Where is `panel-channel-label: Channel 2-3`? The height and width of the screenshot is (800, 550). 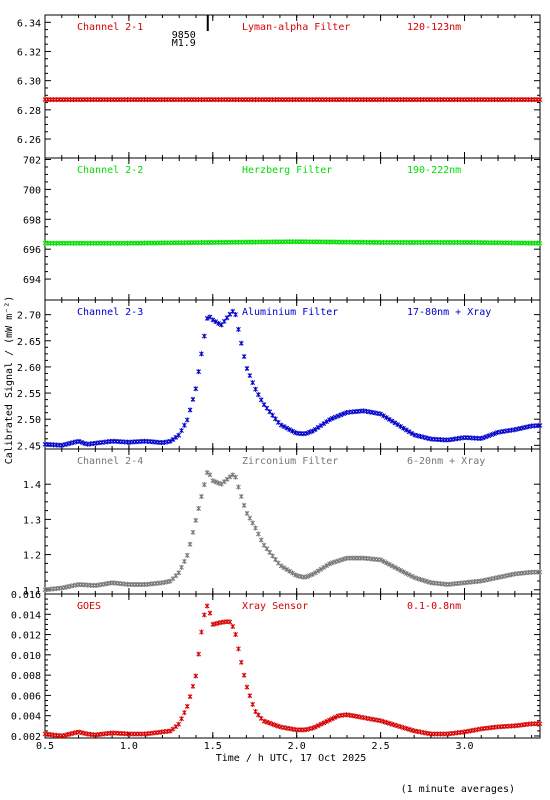 panel-channel-label: Channel 2-3 is located at coordinates (110, 312).